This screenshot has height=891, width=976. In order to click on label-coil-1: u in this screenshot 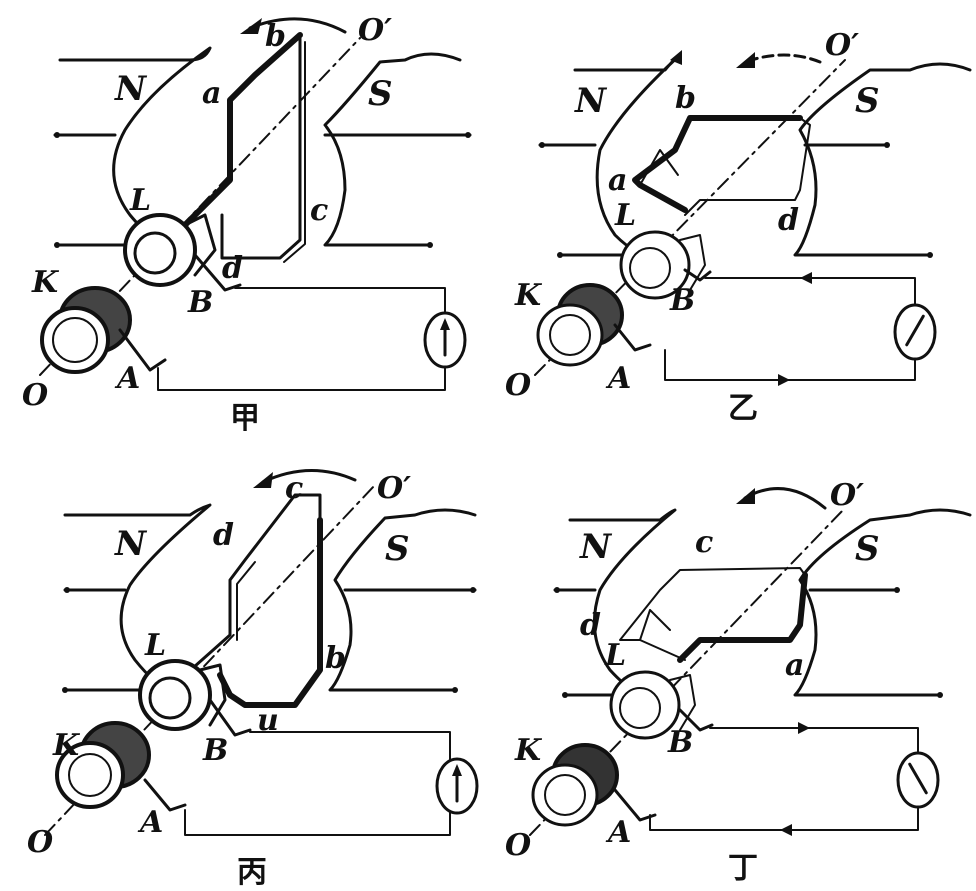, I will do `click(268, 720)`.